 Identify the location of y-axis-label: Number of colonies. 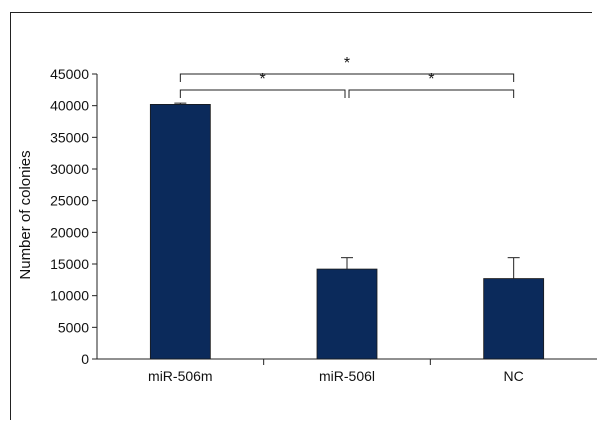
(25, 214).